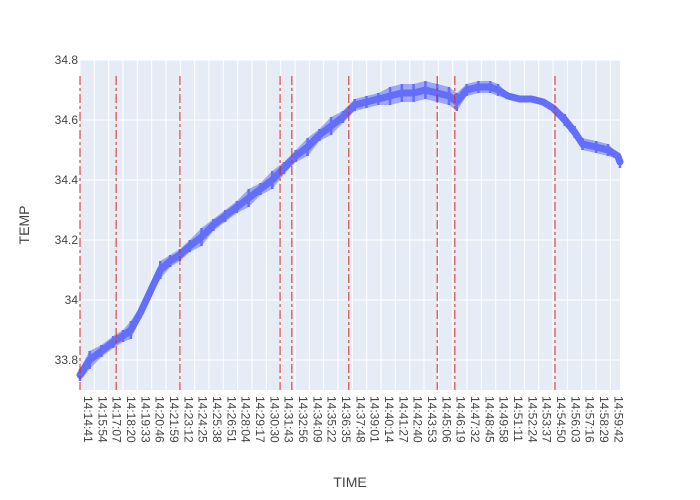  I want to click on x-tick-label: 14:42:40, so click(418, 419).